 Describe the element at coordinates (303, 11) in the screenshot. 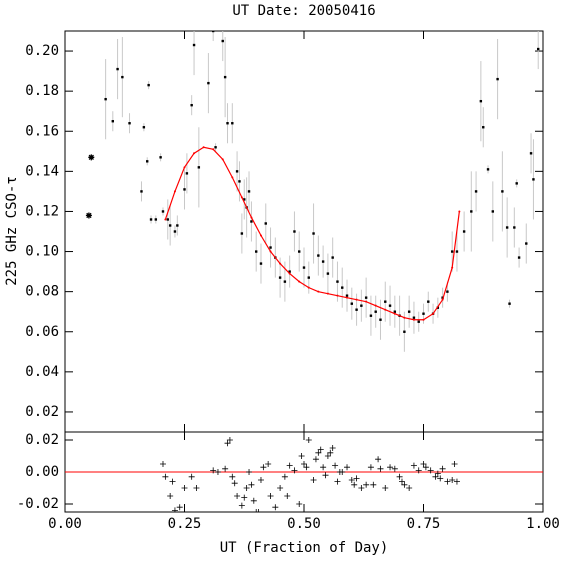

I see `chart-title: UT Date: 20050416` at that location.